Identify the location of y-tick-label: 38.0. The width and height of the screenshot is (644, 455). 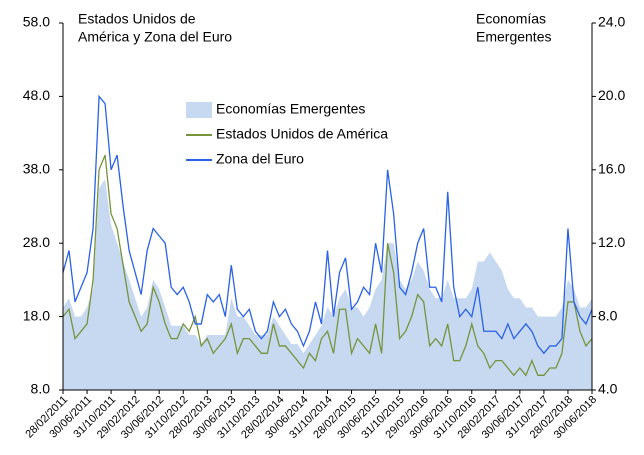
(36, 169).